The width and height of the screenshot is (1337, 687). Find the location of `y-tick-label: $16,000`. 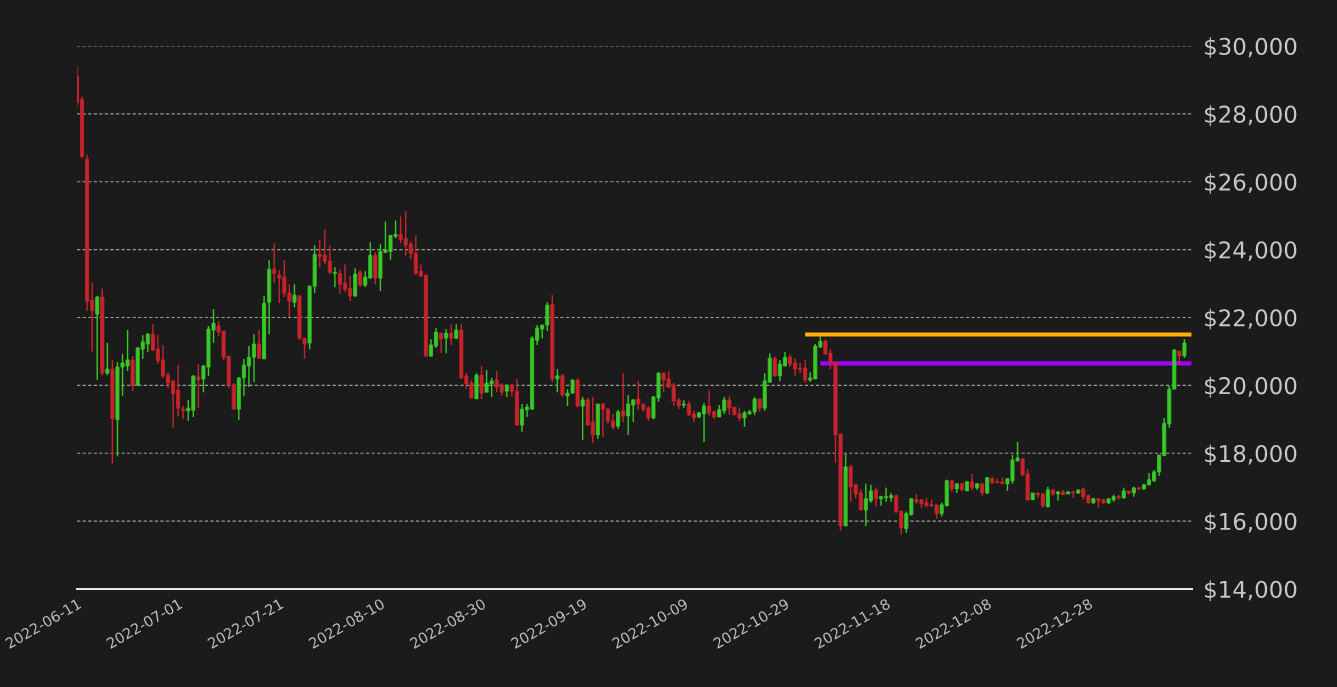

y-tick-label: $16,000 is located at coordinates (1251, 523).